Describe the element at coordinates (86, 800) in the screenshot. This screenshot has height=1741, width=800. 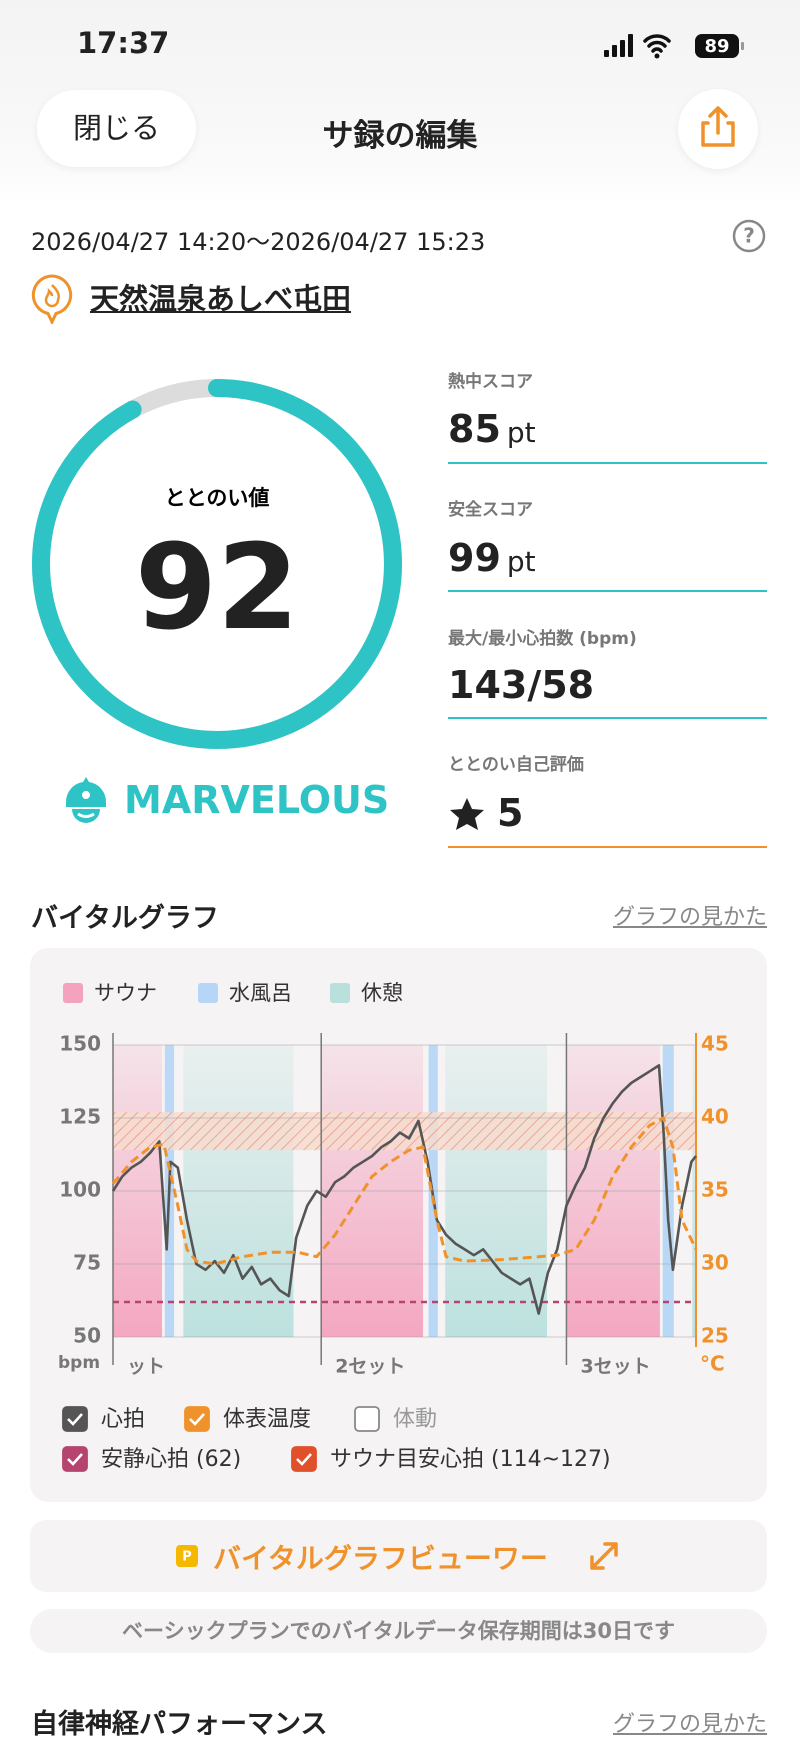
I see `rating-icon` at that location.